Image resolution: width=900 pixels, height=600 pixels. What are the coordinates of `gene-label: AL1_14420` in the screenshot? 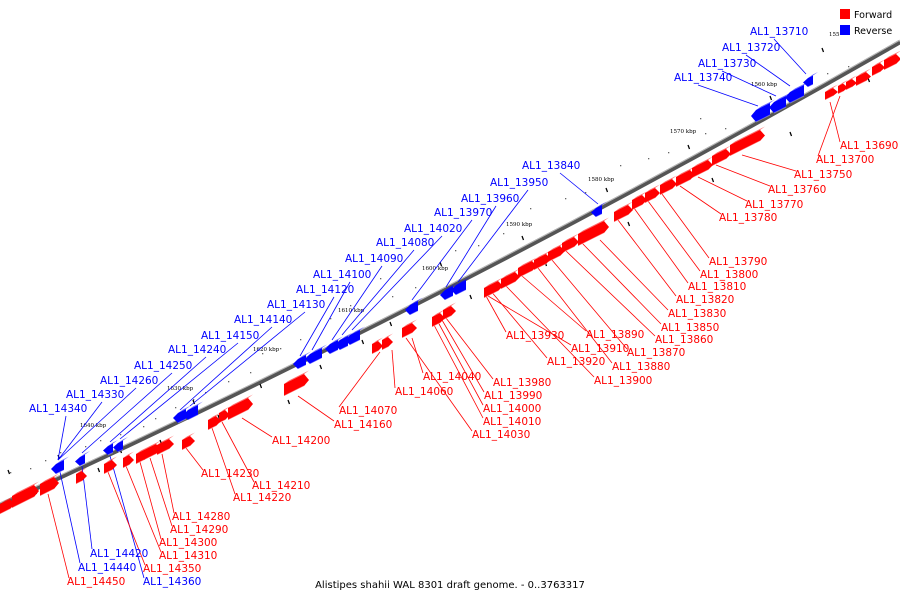 It's located at (119, 554).